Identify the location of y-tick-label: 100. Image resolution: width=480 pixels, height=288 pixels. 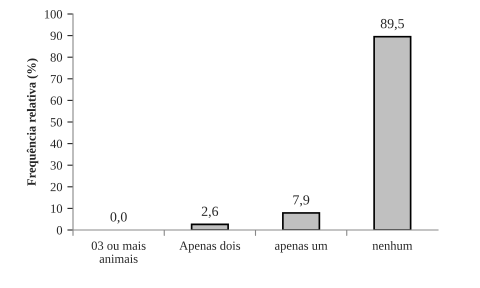
(53, 14).